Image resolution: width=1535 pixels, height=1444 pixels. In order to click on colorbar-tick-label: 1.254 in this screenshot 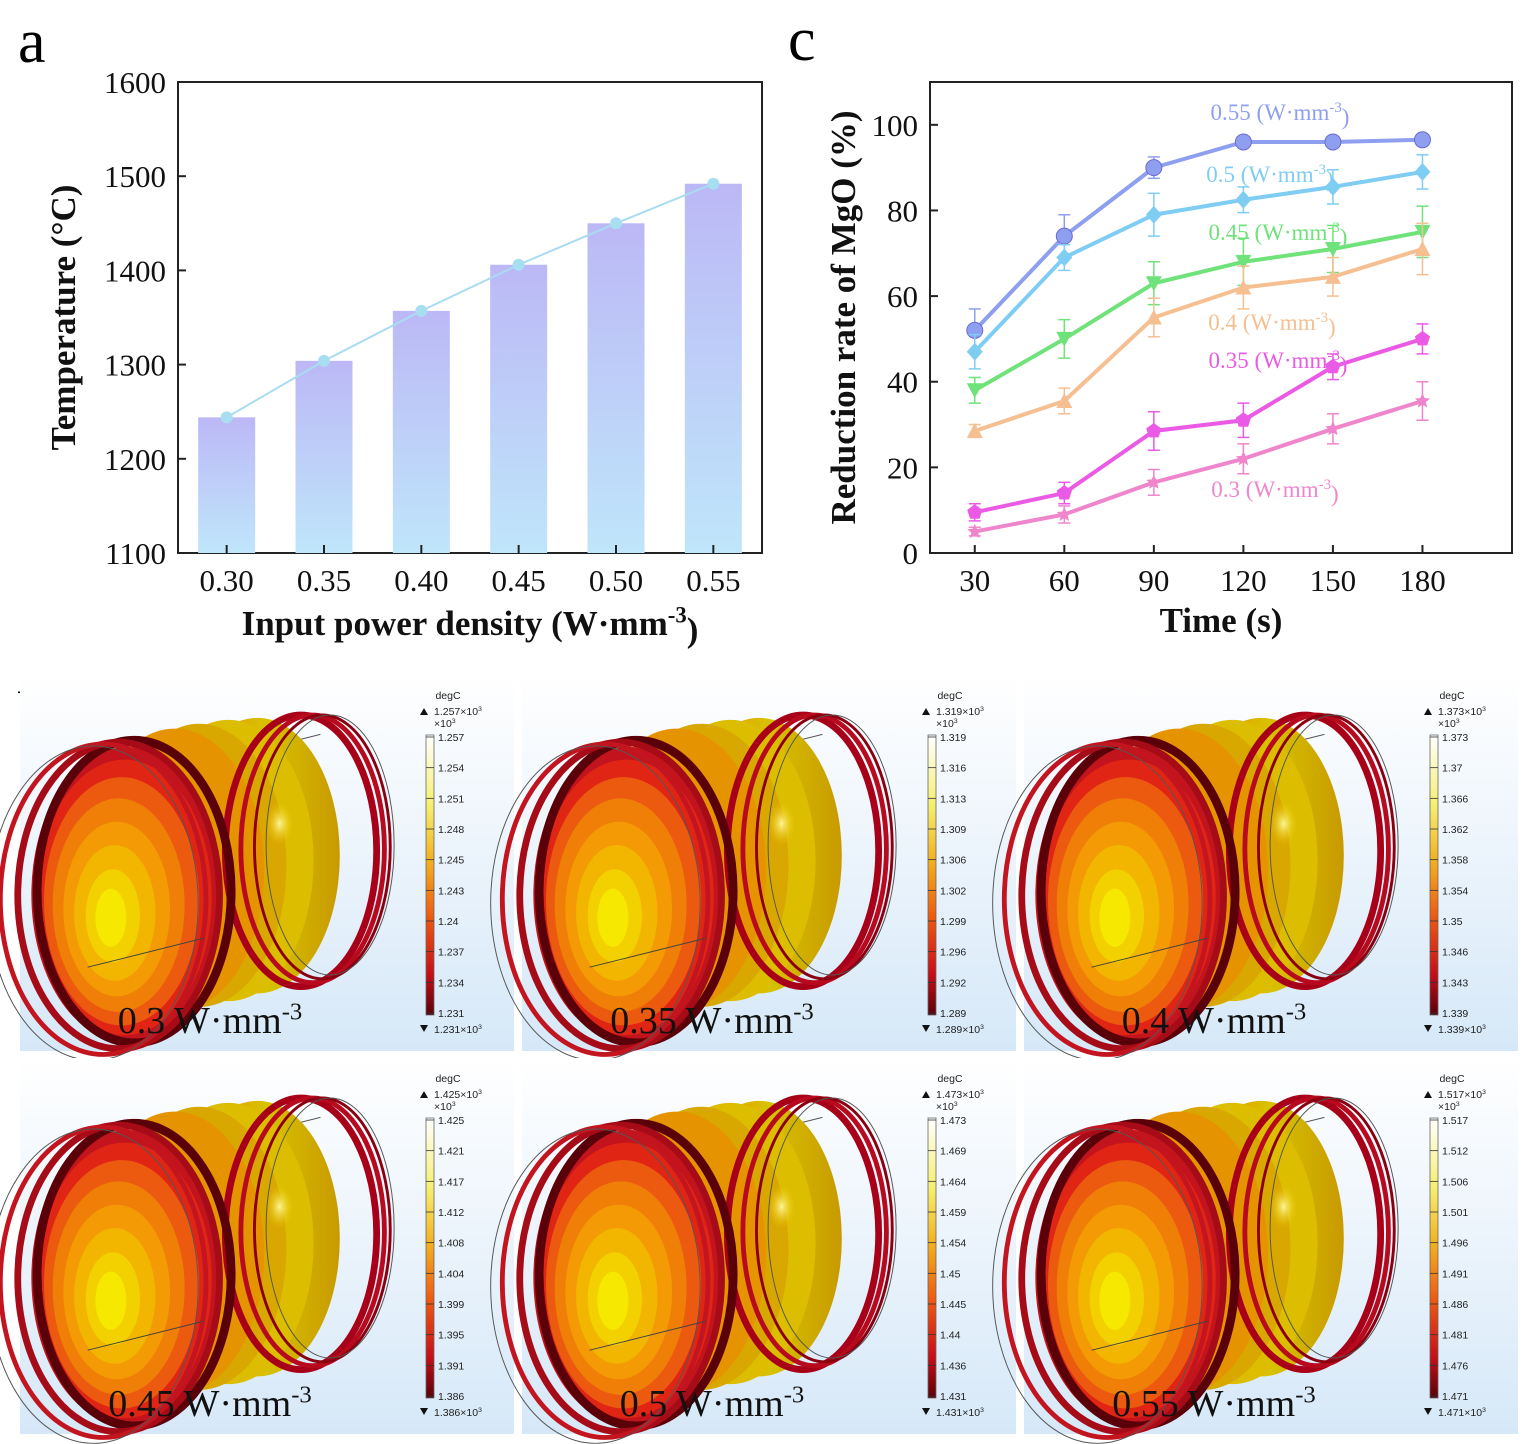, I will do `click(451, 769)`.